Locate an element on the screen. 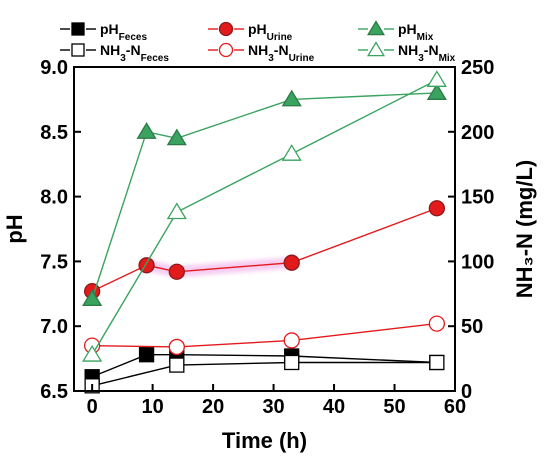  legend-marker-ph-mix is located at coordinates (376, 28).